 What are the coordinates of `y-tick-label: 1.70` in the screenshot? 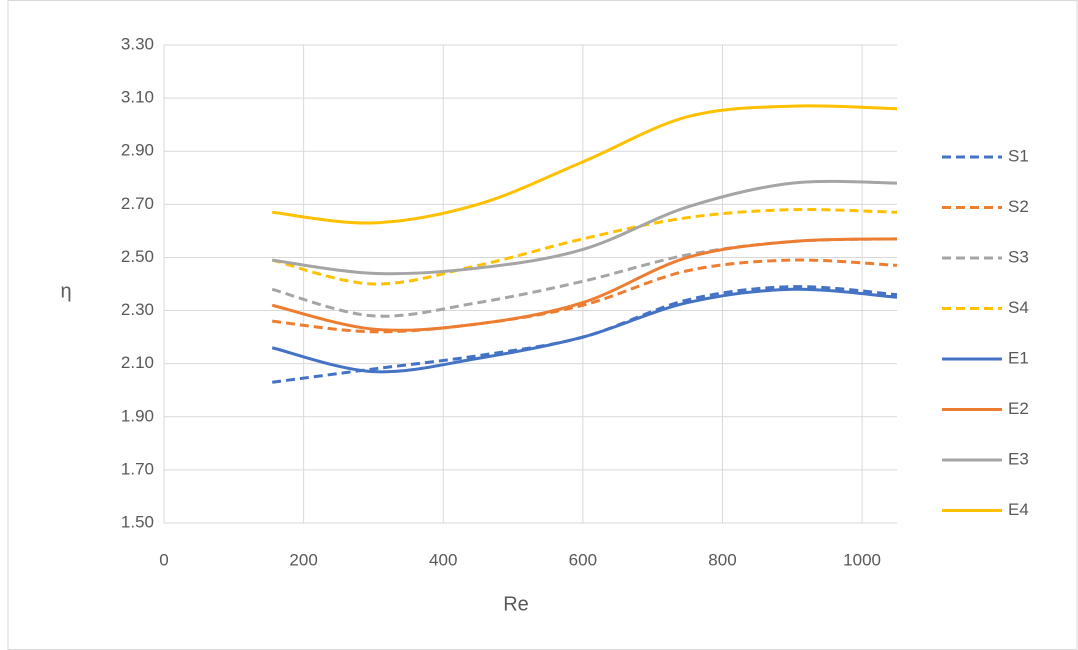 It's located at (137, 468).